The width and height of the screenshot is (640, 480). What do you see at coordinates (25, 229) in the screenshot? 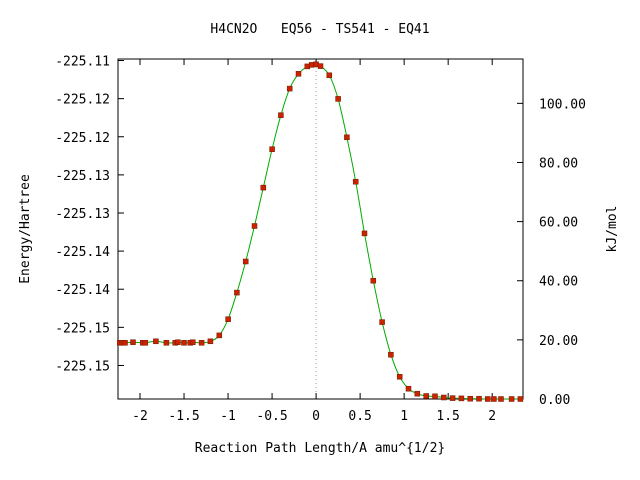
I see `y-axis-label: Energy/Hartree` at bounding box center [25, 229].